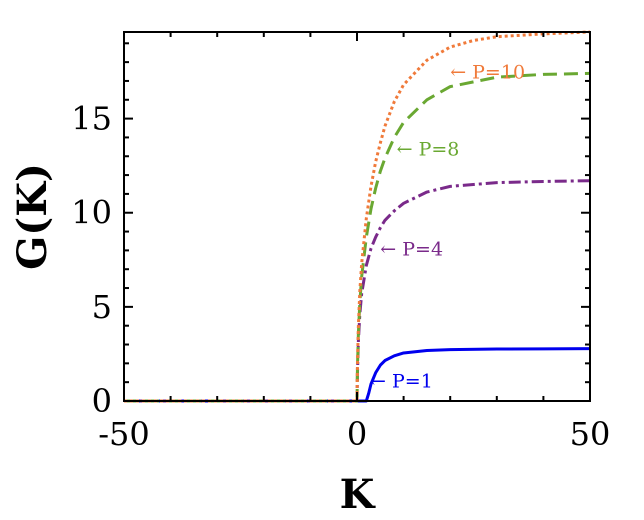 Image resolution: width=644 pixels, height=520 pixels. Describe the element at coordinates (91, 213) in the screenshot. I see `y-tick-label: 10` at that location.